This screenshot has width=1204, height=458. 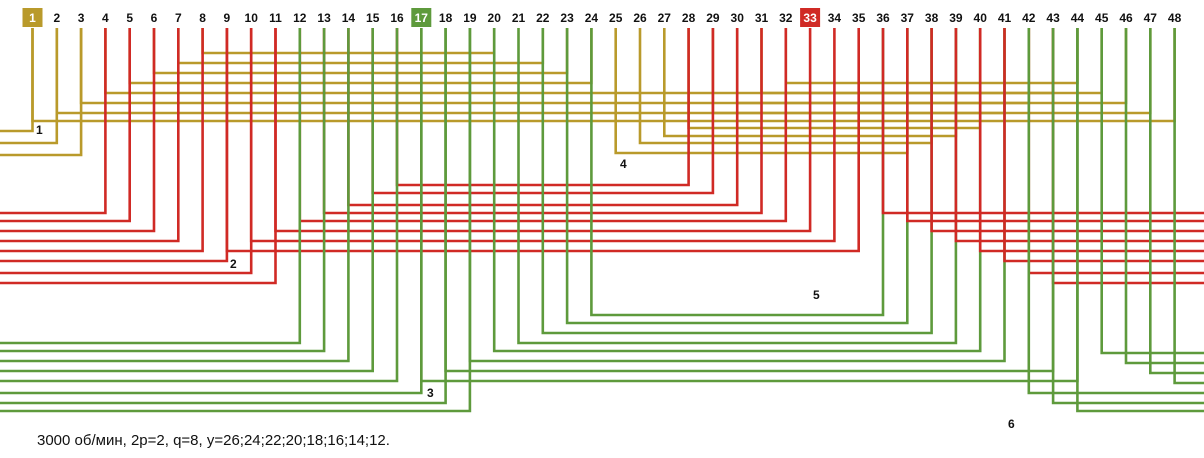 I want to click on slot-number-16: 16, so click(x=397, y=18).